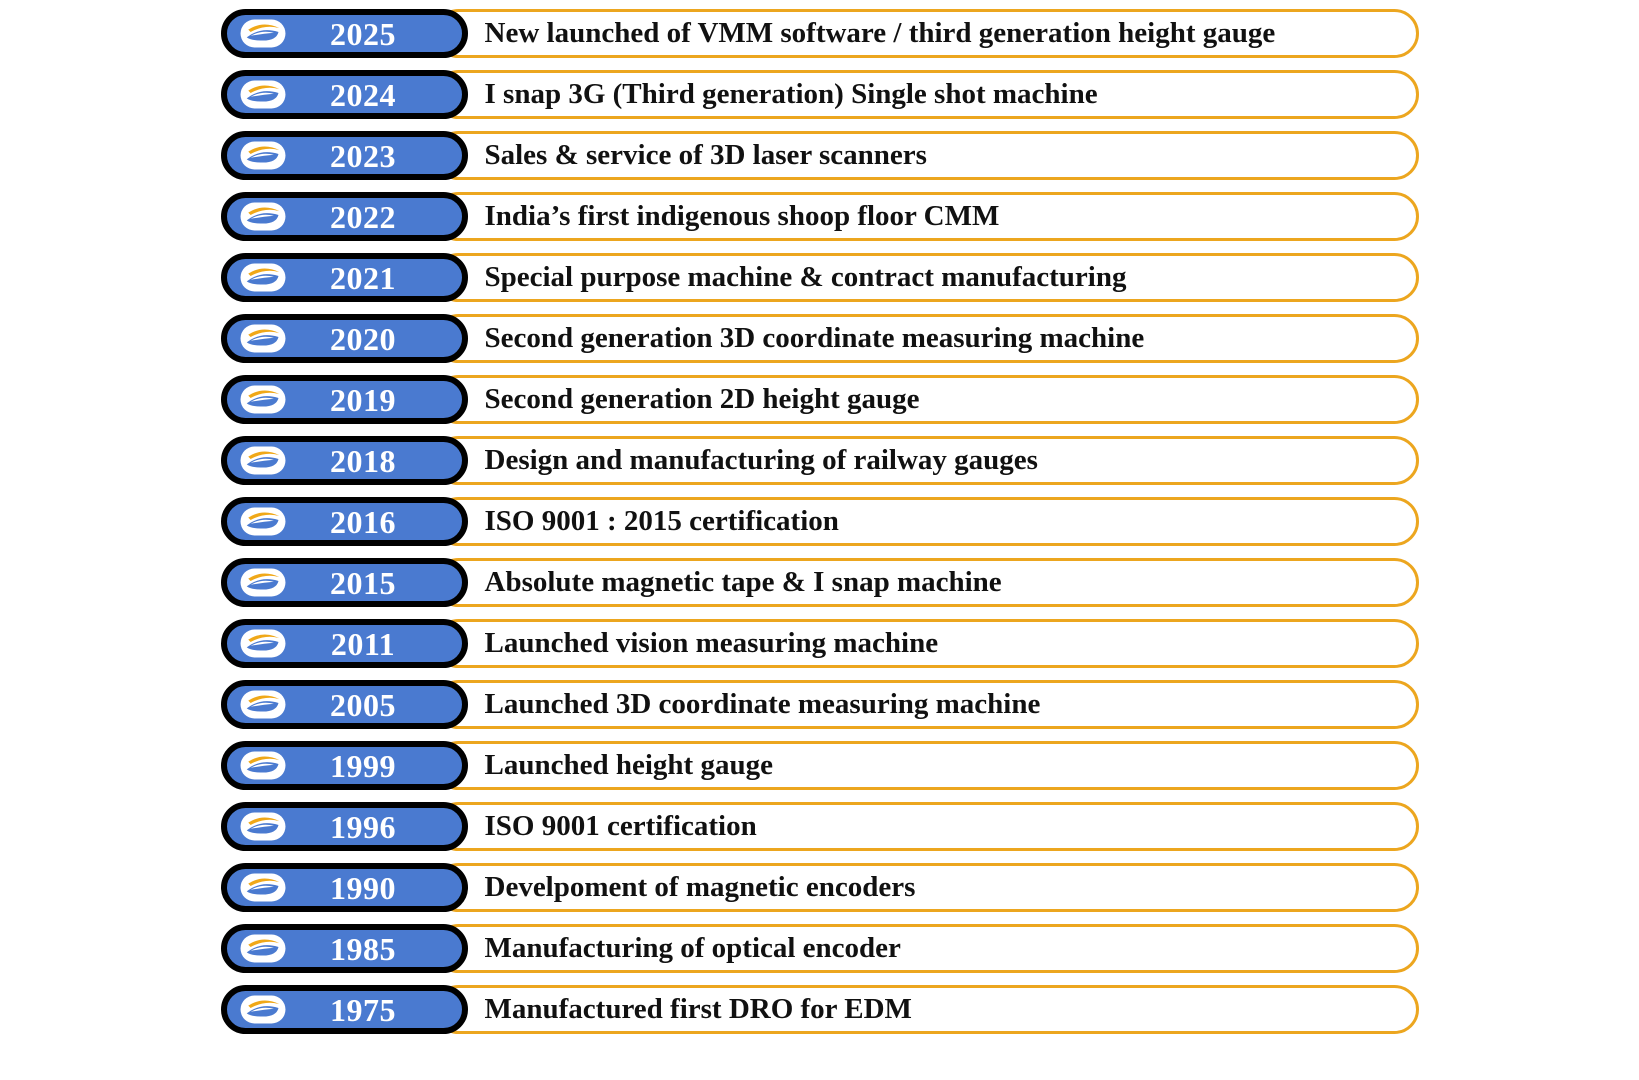 Image resolution: width=1639 pixels, height=1080 pixels. Describe the element at coordinates (711, 643) in the screenshot. I see `milestone-text: Launched vision measuring machine` at that location.